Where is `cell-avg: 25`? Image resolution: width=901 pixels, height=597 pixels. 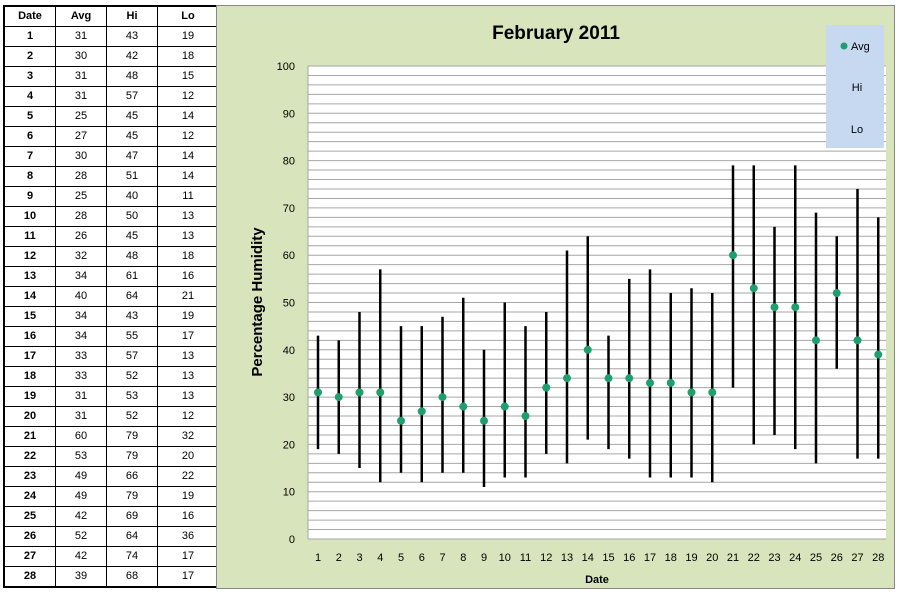 cell-avg: 25 is located at coordinates (81, 116).